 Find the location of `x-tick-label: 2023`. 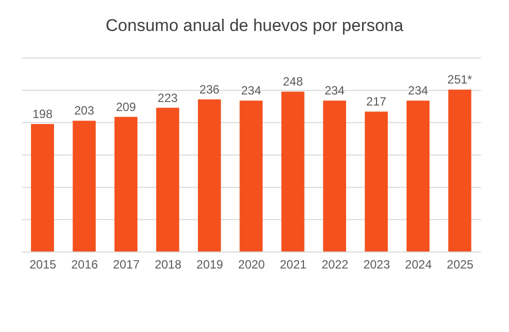

x-tick-label: 2023 is located at coordinates (376, 265).